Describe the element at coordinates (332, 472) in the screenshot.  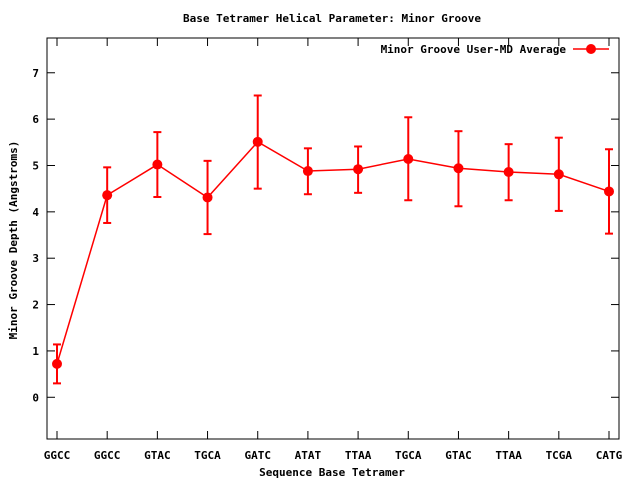
I see `x-axis-label: Sequence Base Tetramer` at that location.